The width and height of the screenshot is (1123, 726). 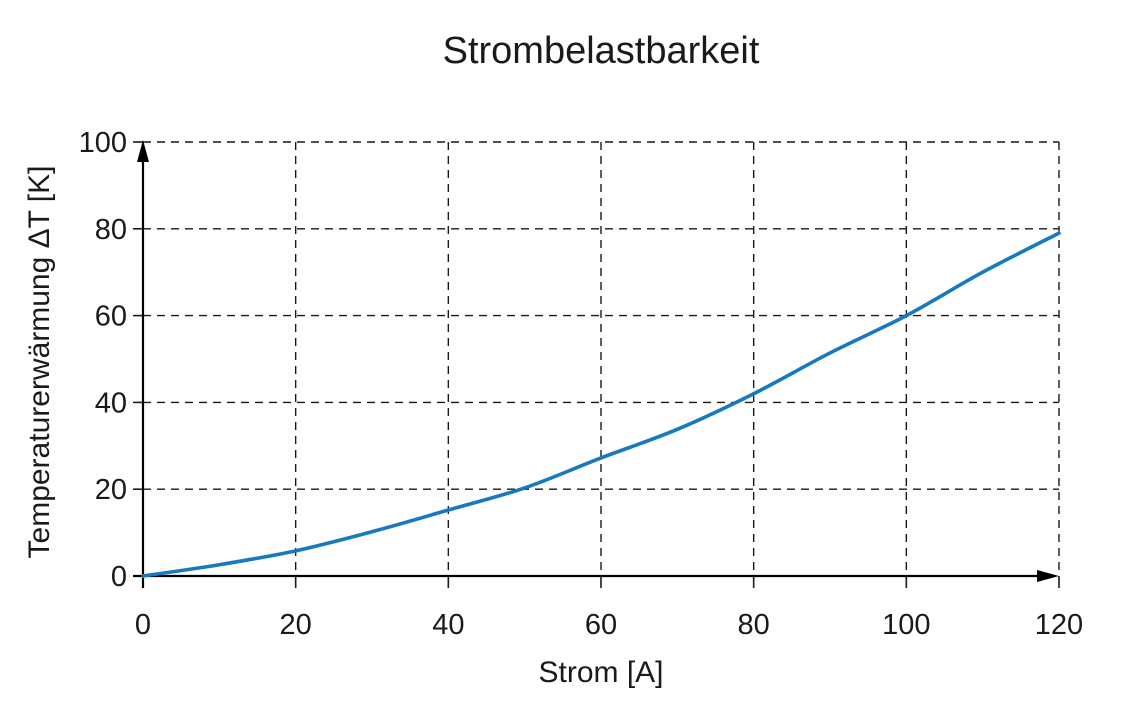 What do you see at coordinates (143, 625) in the screenshot?
I see `x-tick-label: 0` at bounding box center [143, 625].